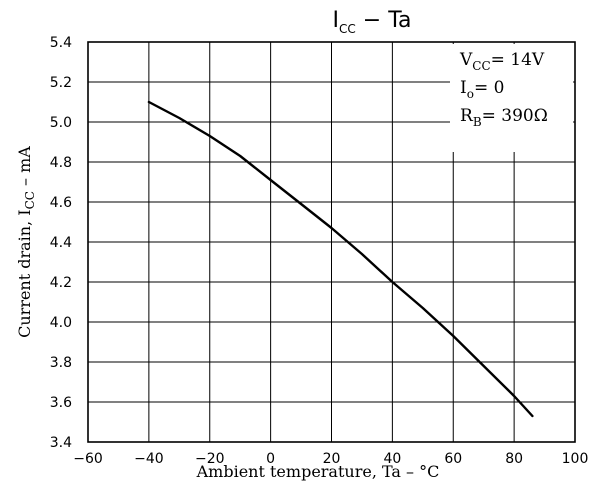  Describe the element at coordinates (61, 43) in the screenshot. I see `y-tick-label: 5.4` at that location.